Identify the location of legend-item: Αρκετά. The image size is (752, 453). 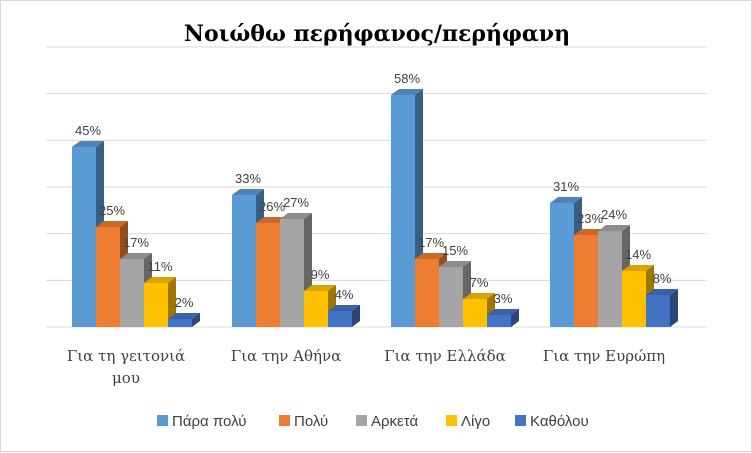
(387, 421).